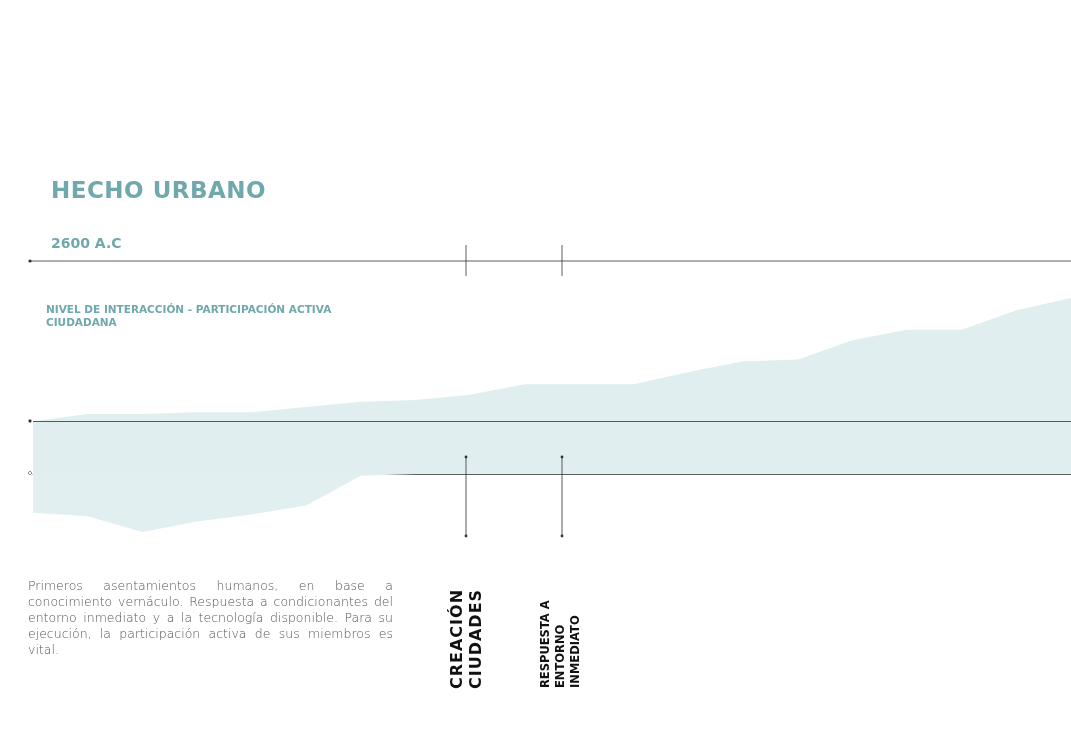 Image resolution: width=1071 pixels, height=748 pixels. I want to click on chart-title: HECHO URBANO, so click(159, 190).